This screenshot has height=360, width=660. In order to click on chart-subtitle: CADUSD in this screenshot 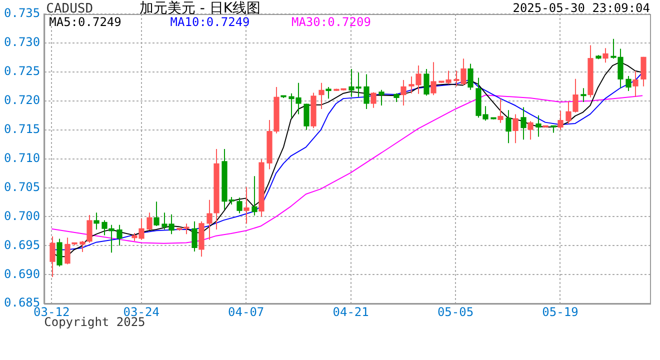, I will do `click(70, 8)`.